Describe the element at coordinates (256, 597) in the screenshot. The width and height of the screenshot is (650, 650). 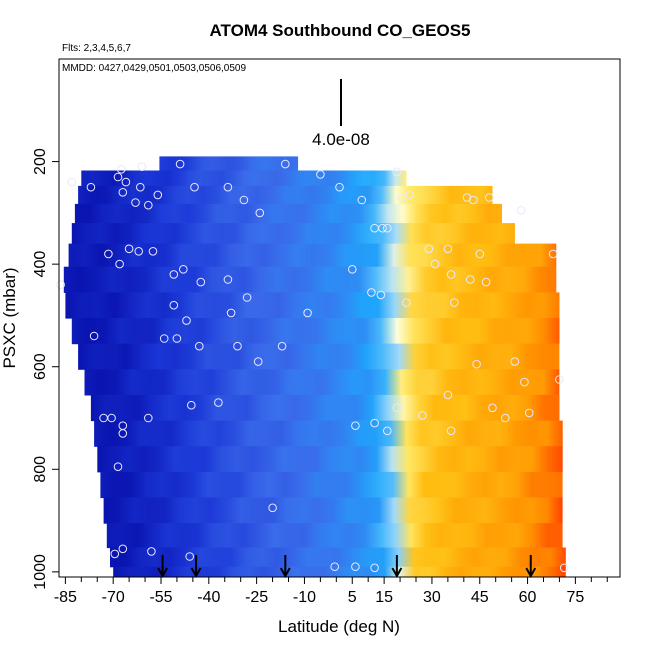
I see `x-tick-label: -25` at that location.